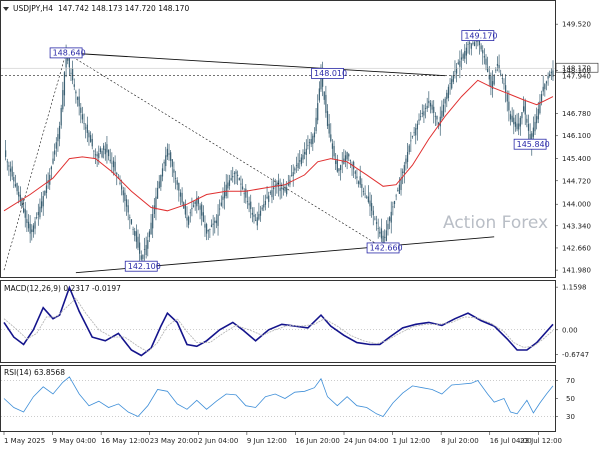  What do you see at coordinates (278, 396) in the screenshot?
I see `rsi-lines` at bounding box center [278, 396].